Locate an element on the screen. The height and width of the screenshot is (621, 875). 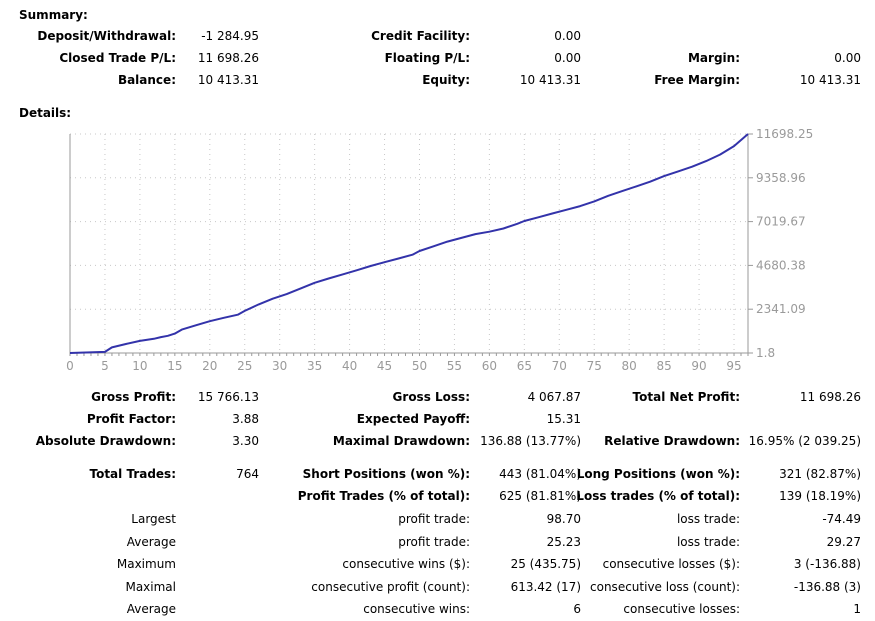
x-tick-label: 60 is located at coordinates (489, 366).